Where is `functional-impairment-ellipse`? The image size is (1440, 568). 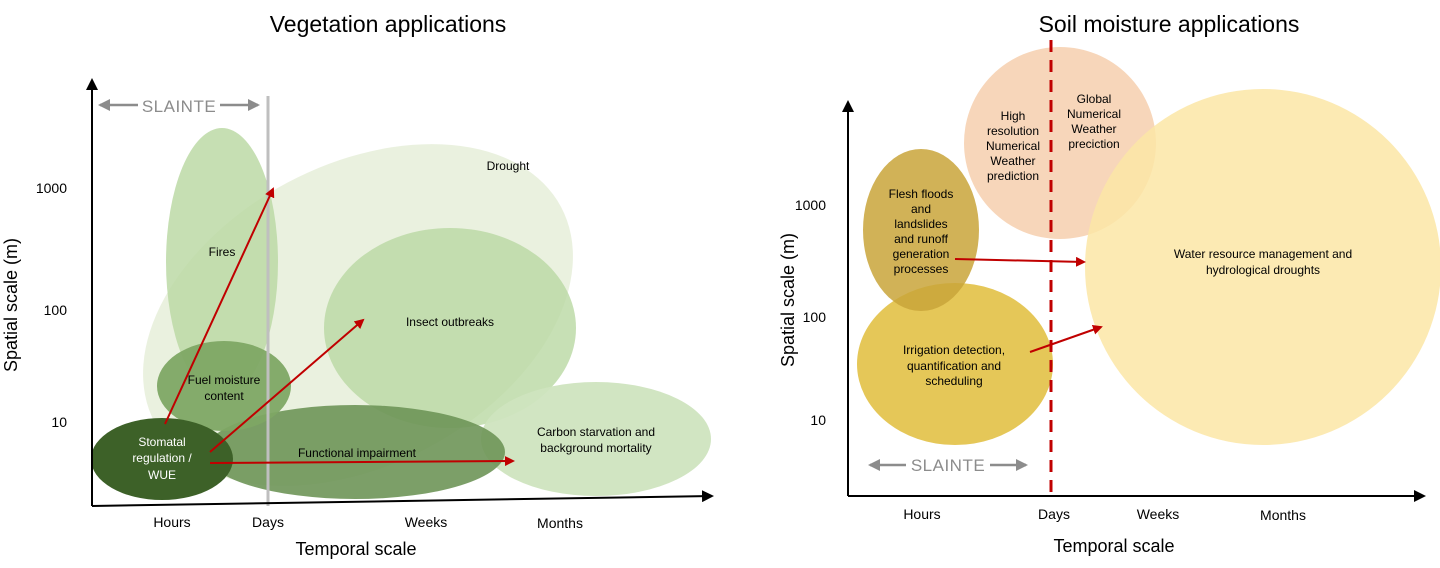 functional-impairment-ellipse is located at coordinates (355, 452).